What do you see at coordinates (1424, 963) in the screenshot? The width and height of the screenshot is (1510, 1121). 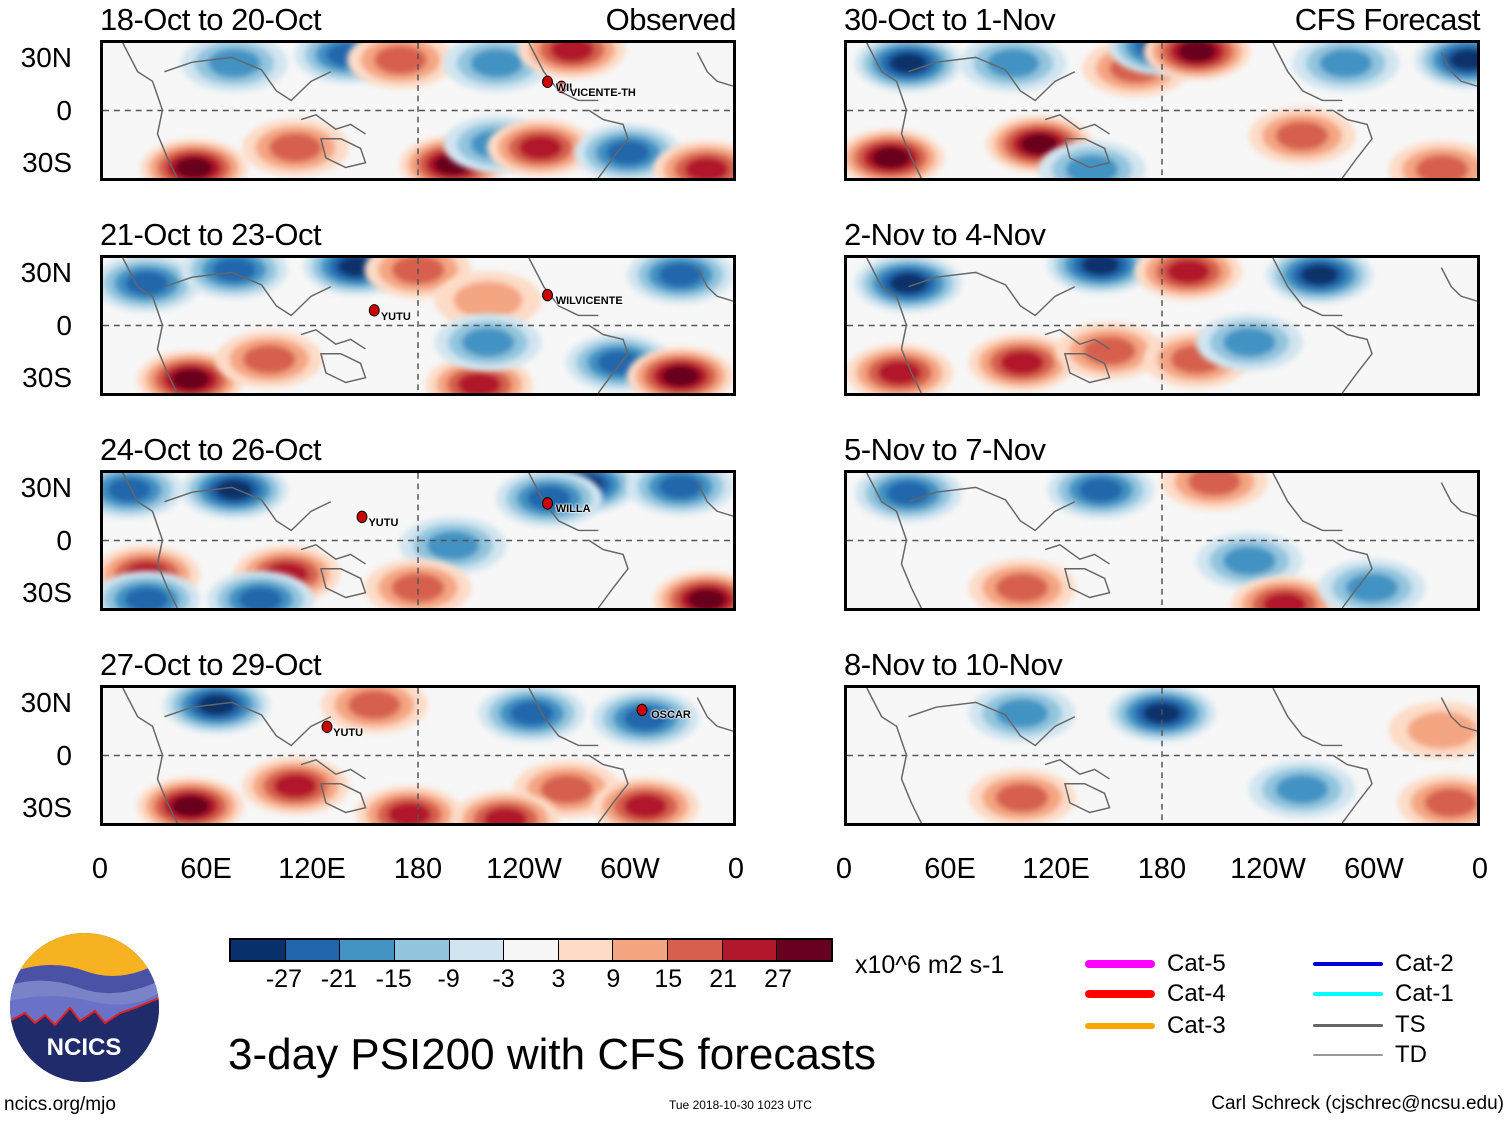 I see `legend-label: Cat-2` at bounding box center [1424, 963].